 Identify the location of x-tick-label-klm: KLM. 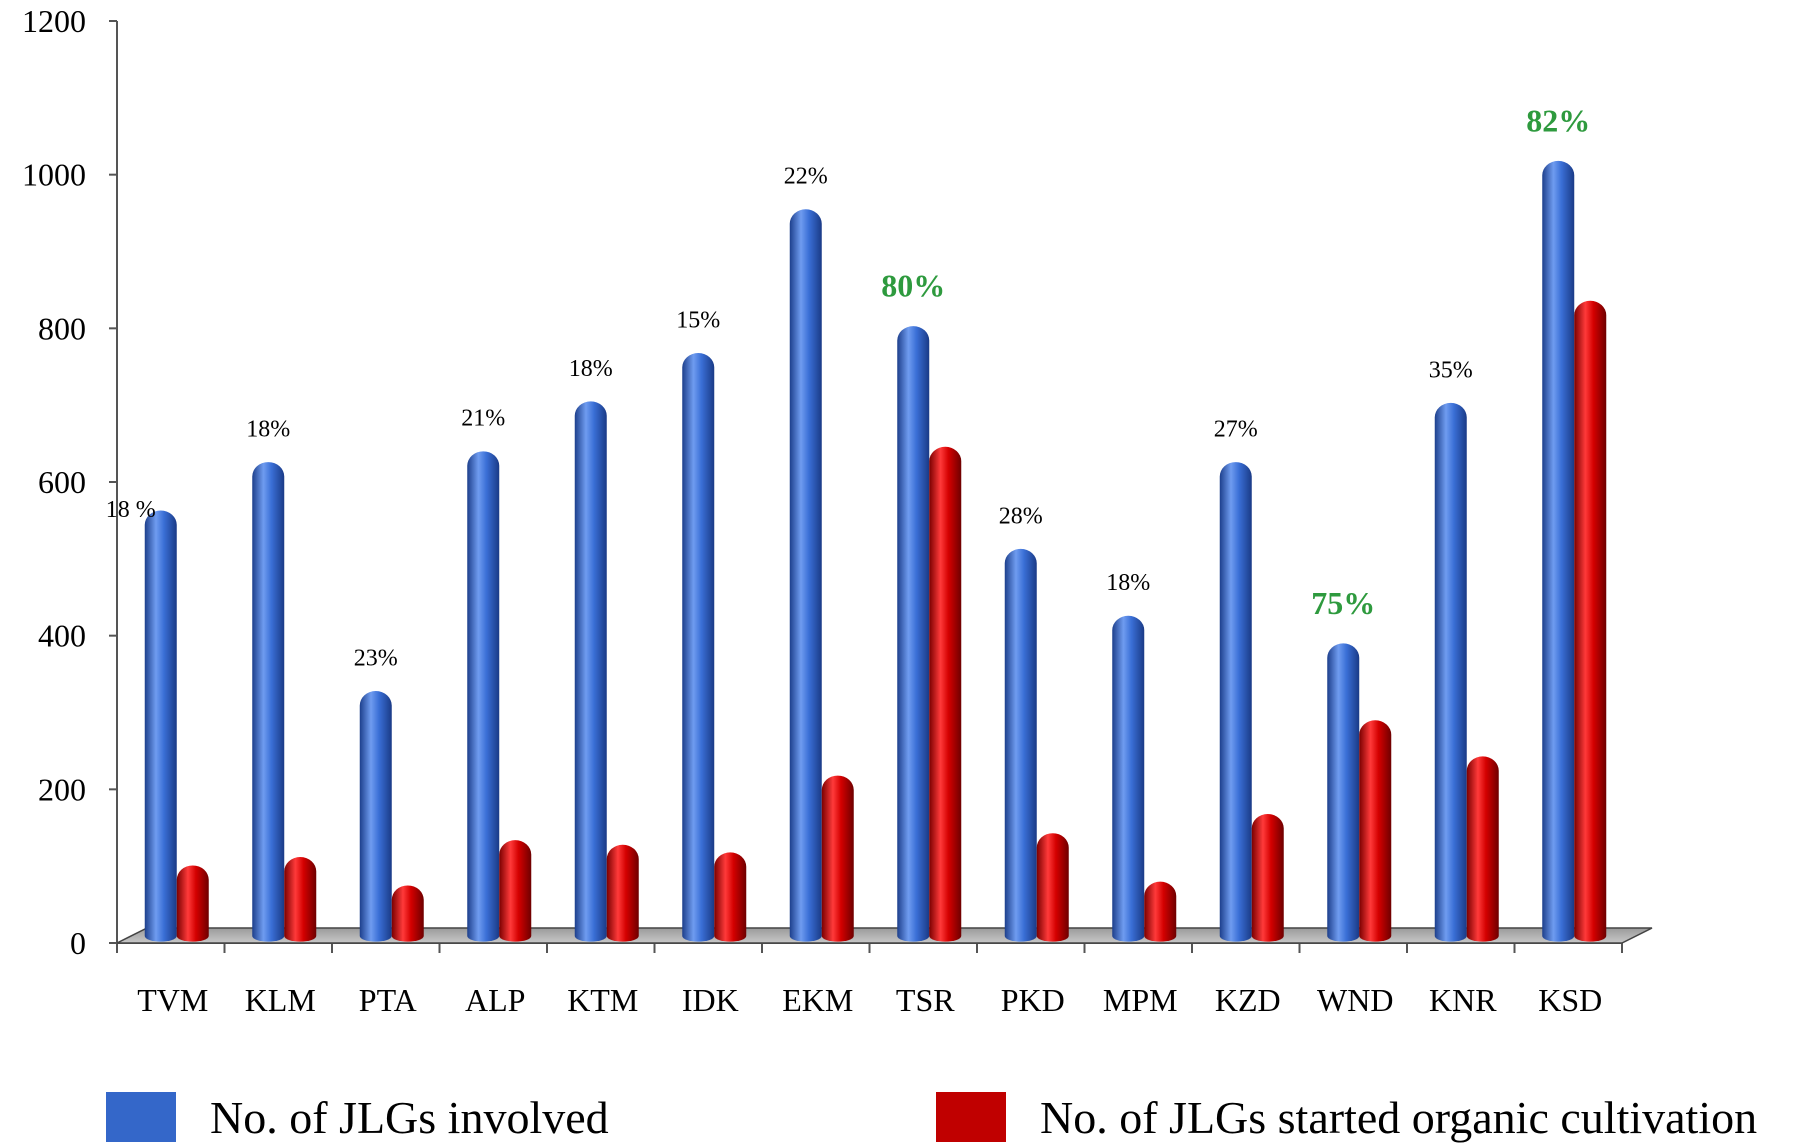
(280, 1000).